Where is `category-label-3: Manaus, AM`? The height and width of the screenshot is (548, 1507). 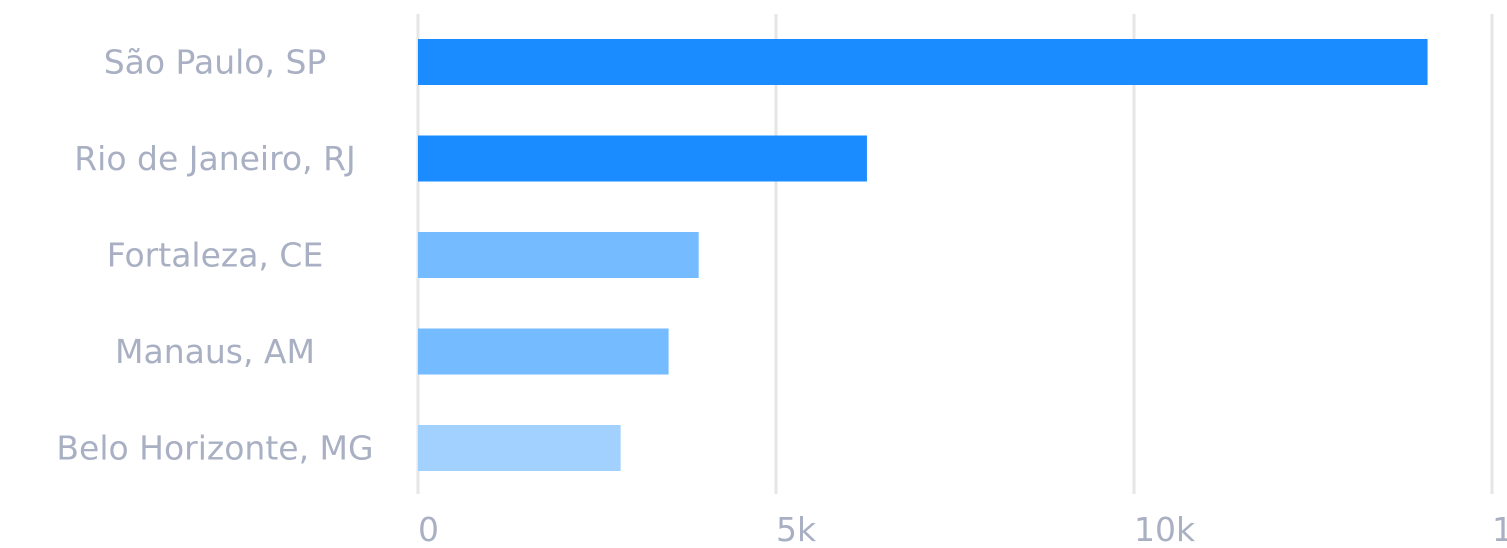 category-label-3: Manaus, AM is located at coordinates (215, 351).